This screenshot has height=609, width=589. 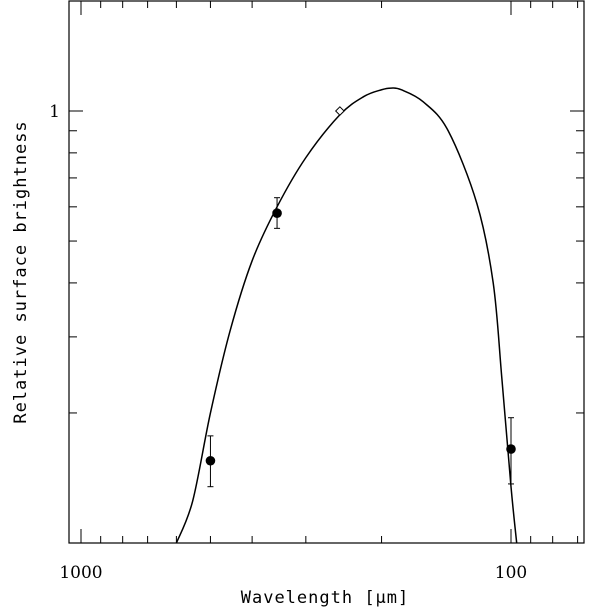 I want to click on x-tick-label-100: 100, so click(x=511, y=573).